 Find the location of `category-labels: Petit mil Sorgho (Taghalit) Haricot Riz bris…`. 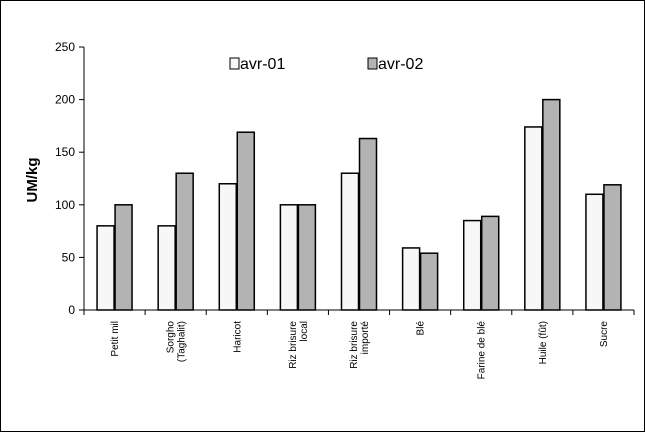

category-labels: Petit mil Sorgho (Taghalit) Haricot Riz bris… is located at coordinates (360, 350).